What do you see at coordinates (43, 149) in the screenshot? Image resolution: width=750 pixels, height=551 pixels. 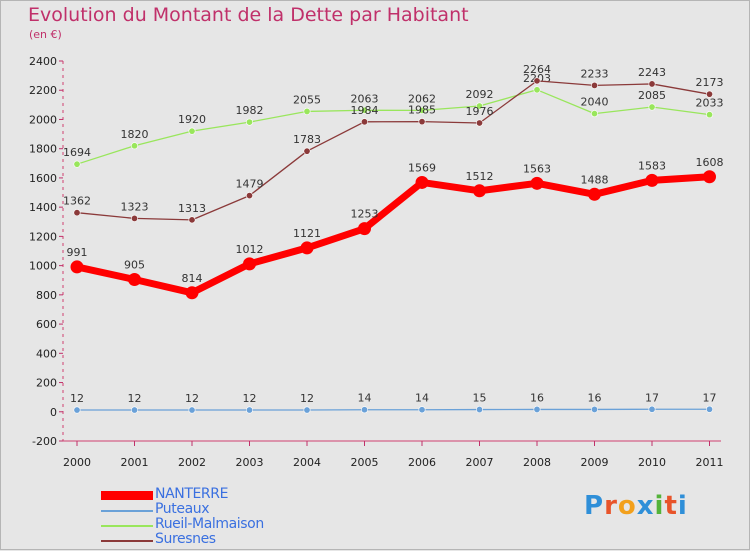 I see `y-tick-label: 1800` at bounding box center [43, 149].